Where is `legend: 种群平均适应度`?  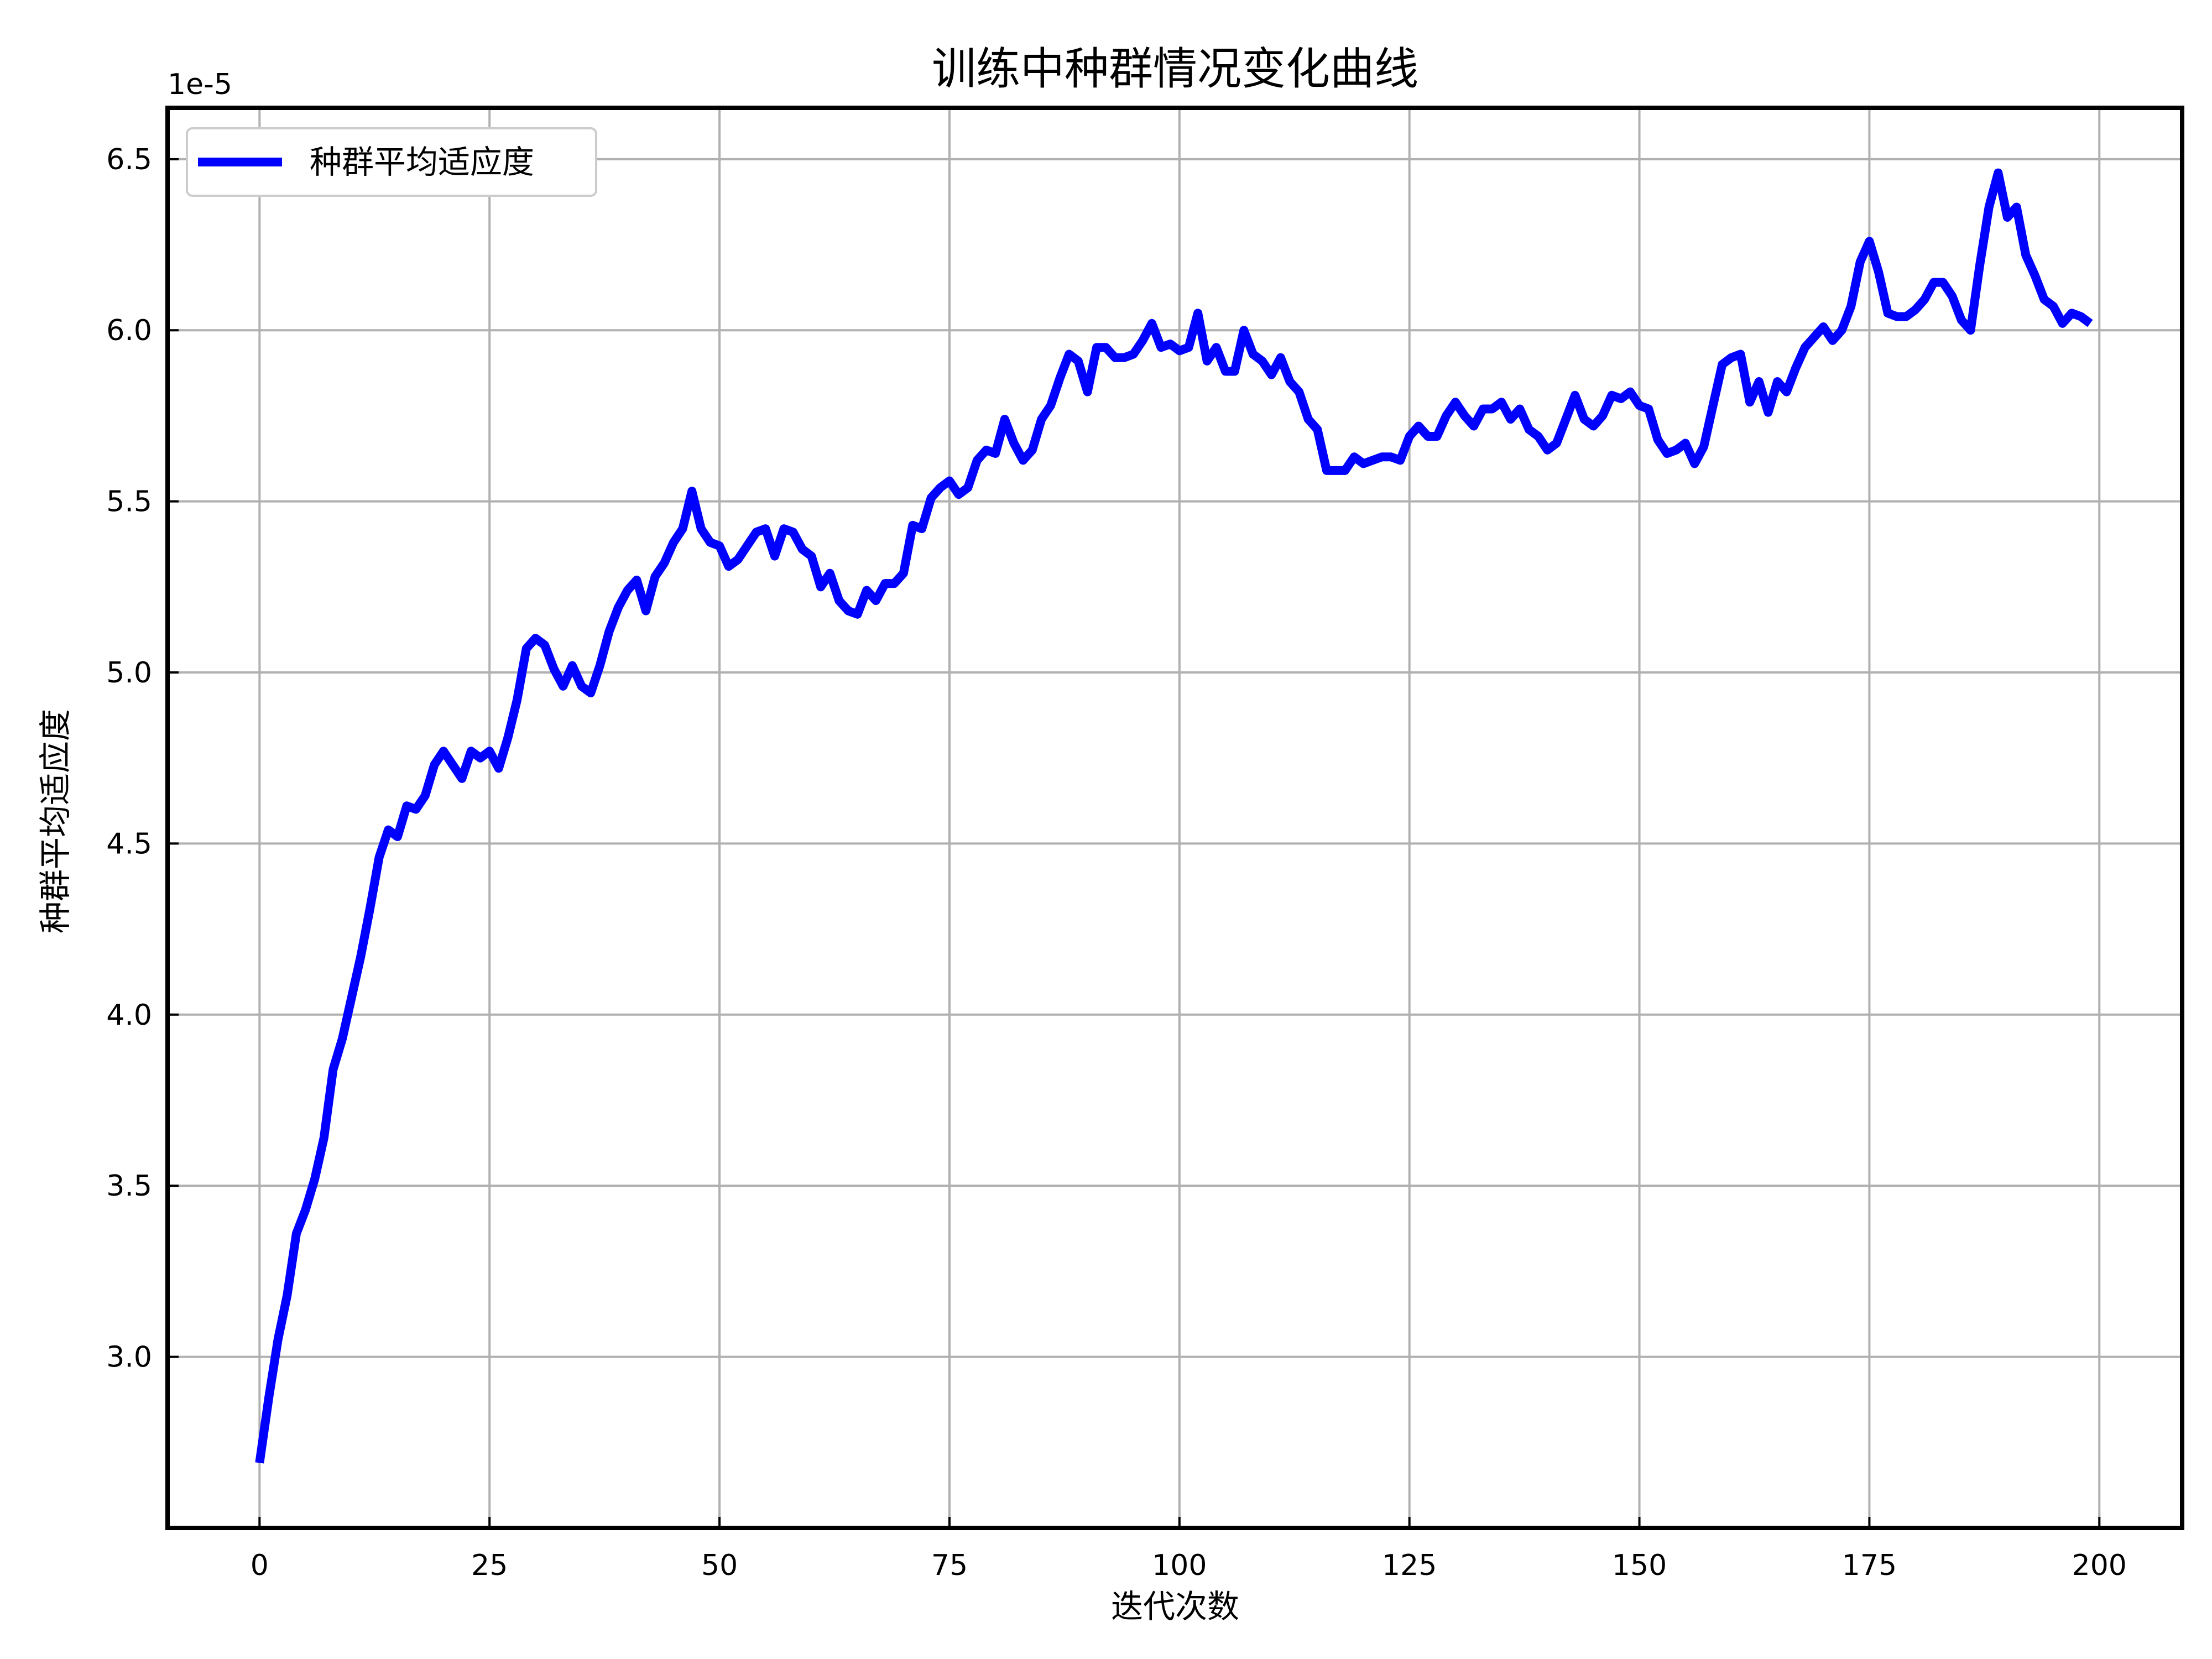 legend: 种群平均适应度 is located at coordinates (392, 162).